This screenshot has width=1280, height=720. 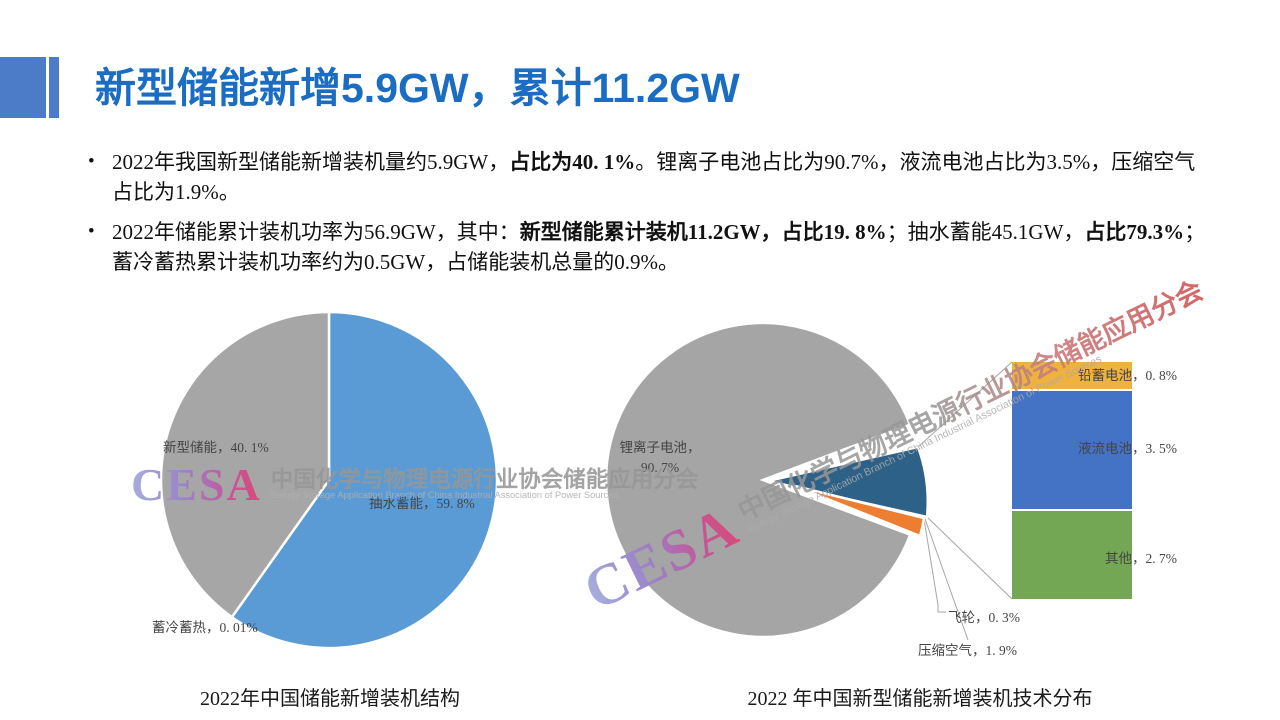 What do you see at coordinates (205, 627) in the screenshot?
I see `label-thermal: 蓄冷蓄热，0. 01%` at bounding box center [205, 627].